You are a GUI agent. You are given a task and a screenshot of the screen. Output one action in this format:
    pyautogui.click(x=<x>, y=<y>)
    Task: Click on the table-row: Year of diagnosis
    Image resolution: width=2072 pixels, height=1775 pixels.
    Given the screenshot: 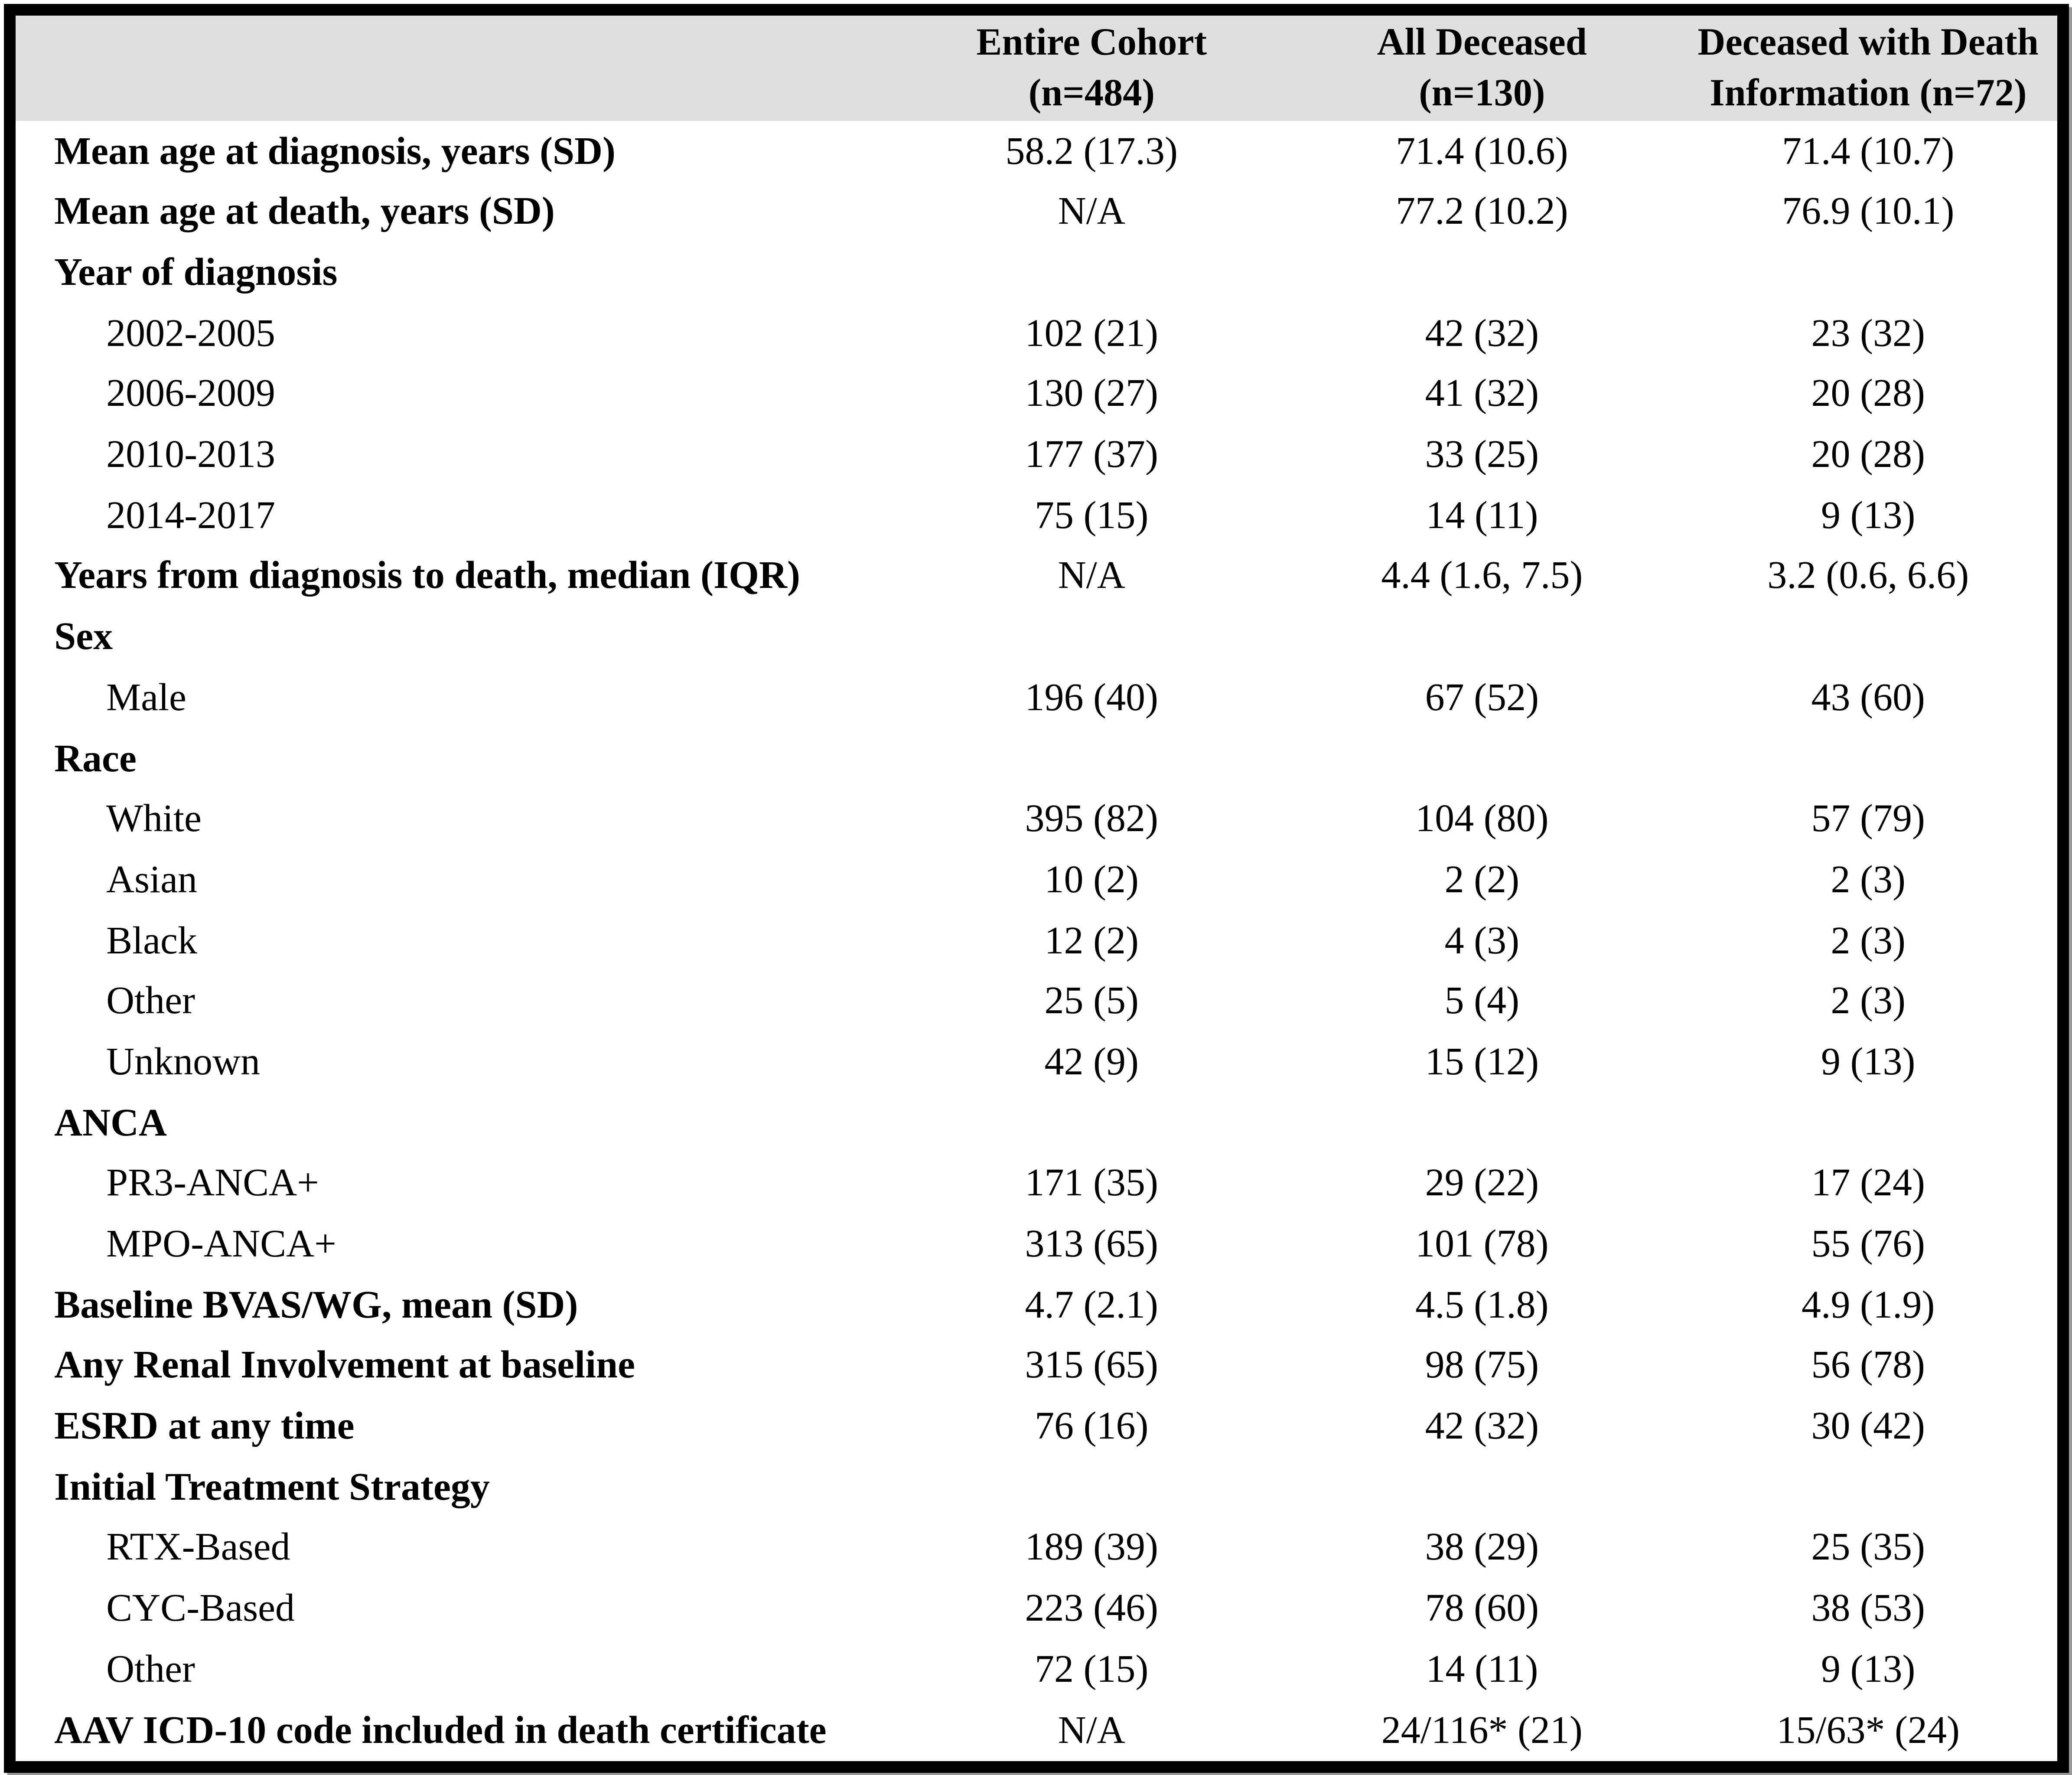 What is the action you would take?
    pyautogui.click(x=1036, y=273)
    